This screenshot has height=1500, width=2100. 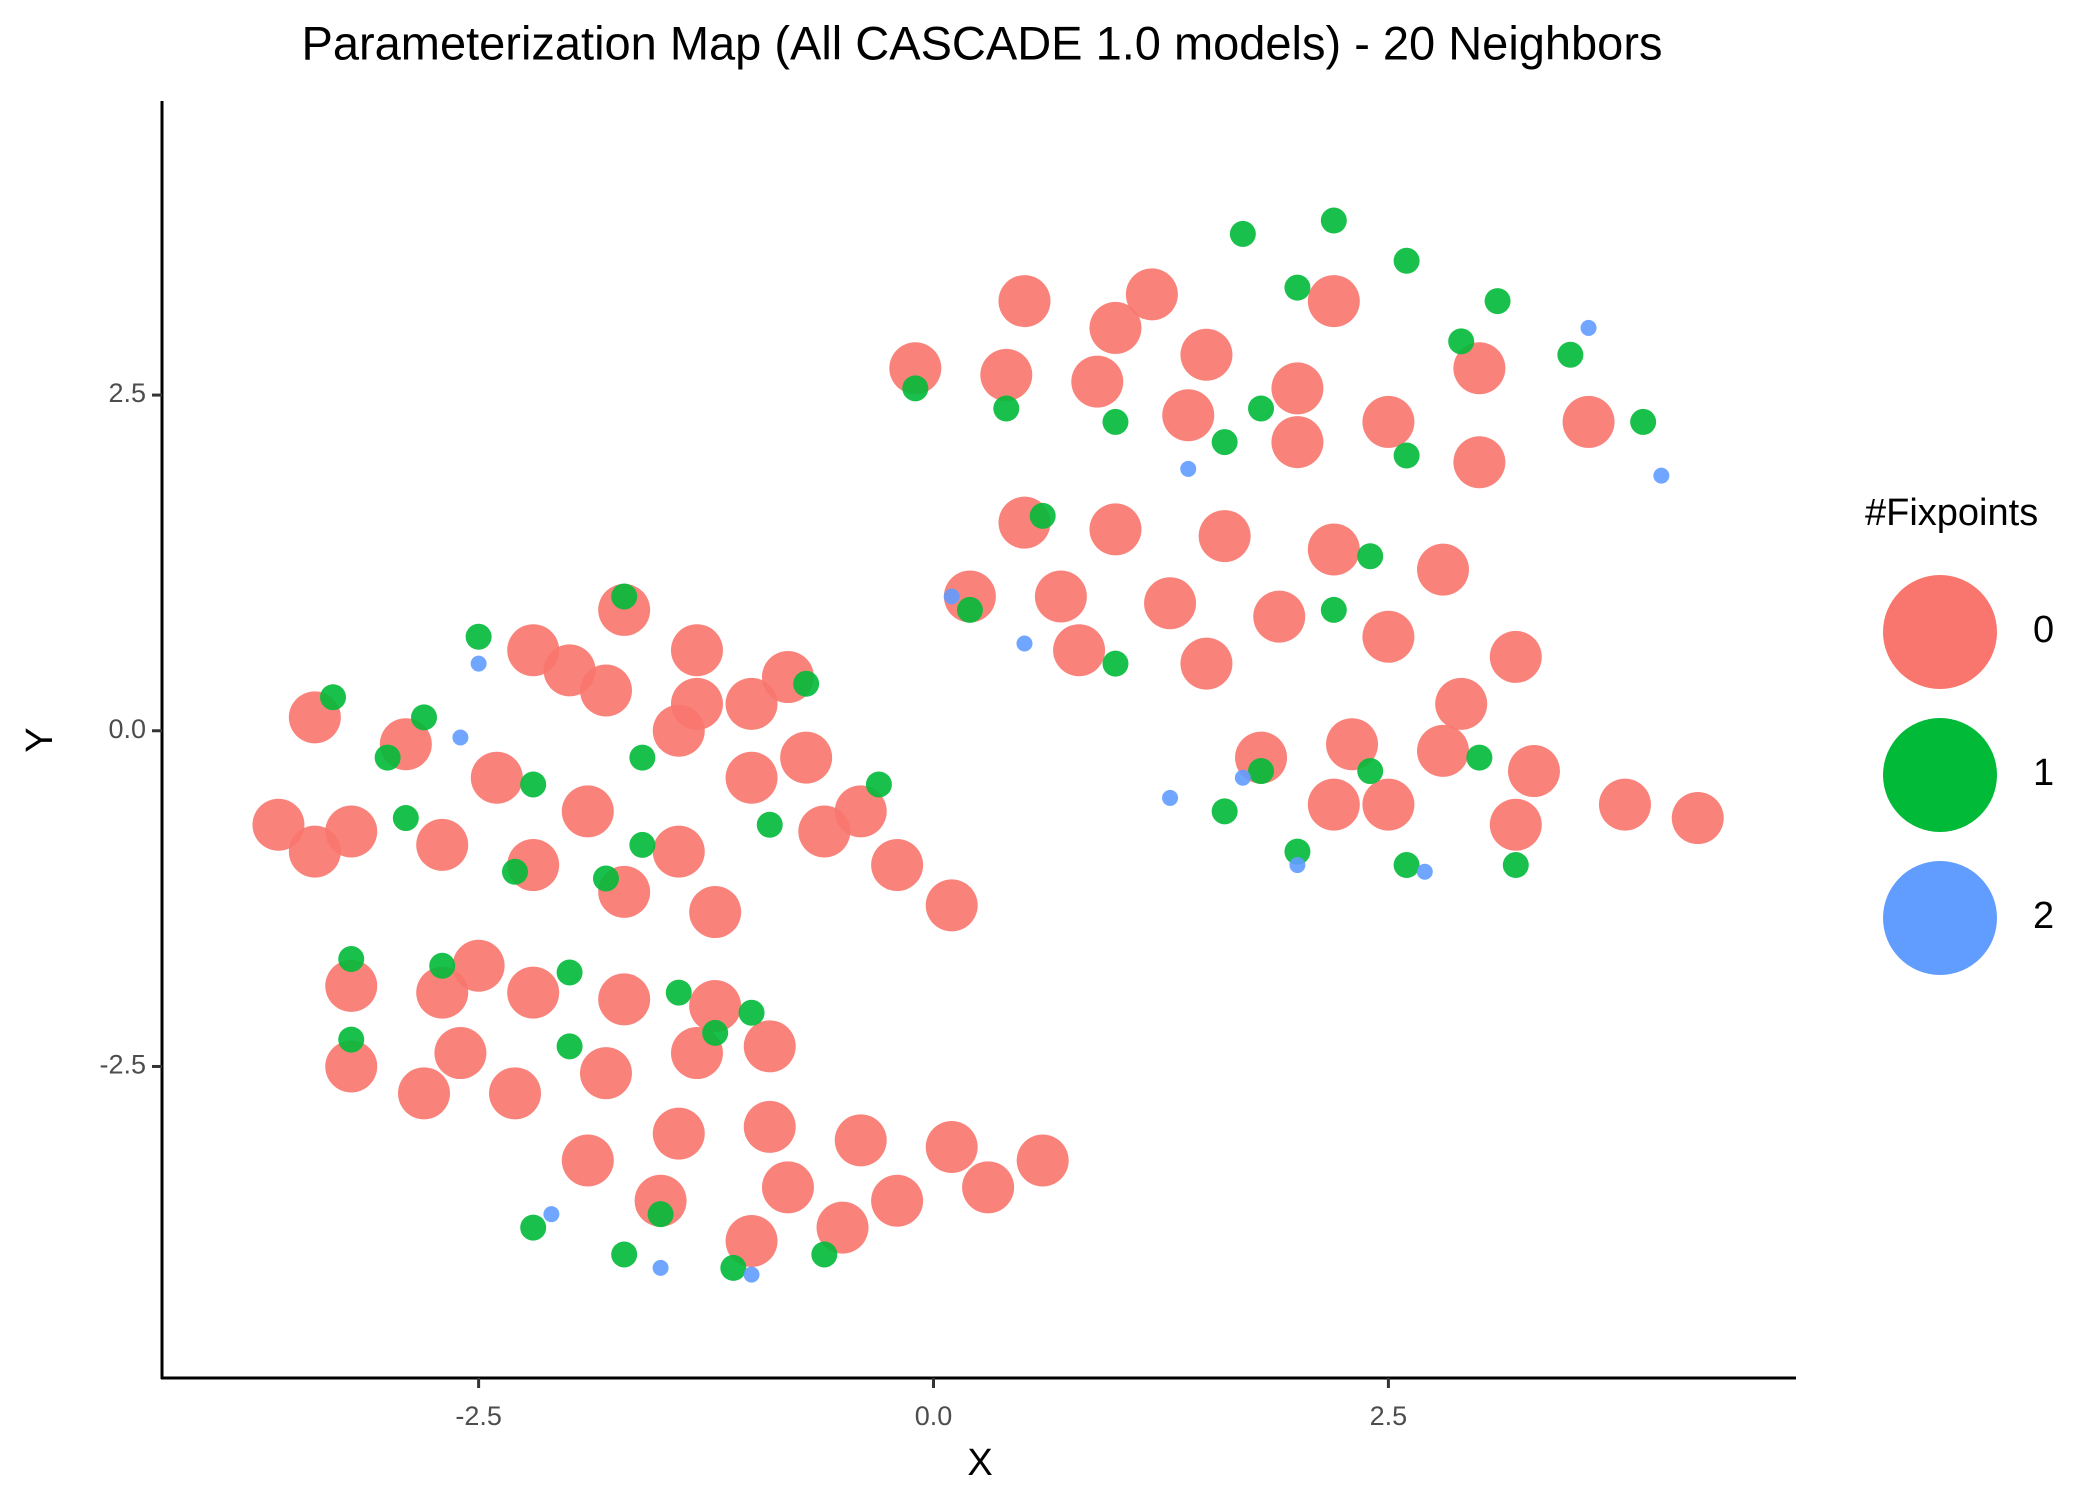 I want to click on legend-label: 0, so click(x=2043, y=630).